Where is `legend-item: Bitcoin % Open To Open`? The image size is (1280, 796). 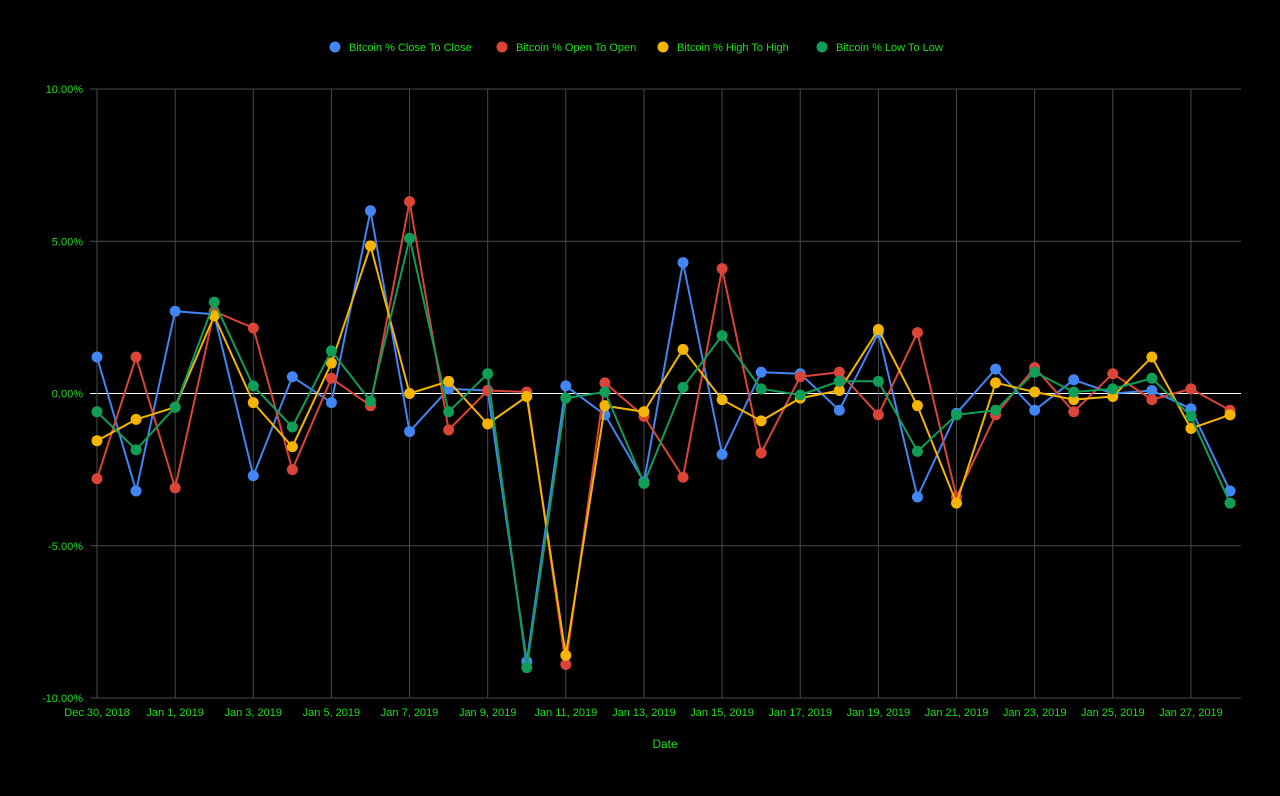
legend-item: Bitcoin % Open To Open is located at coordinates (566, 48).